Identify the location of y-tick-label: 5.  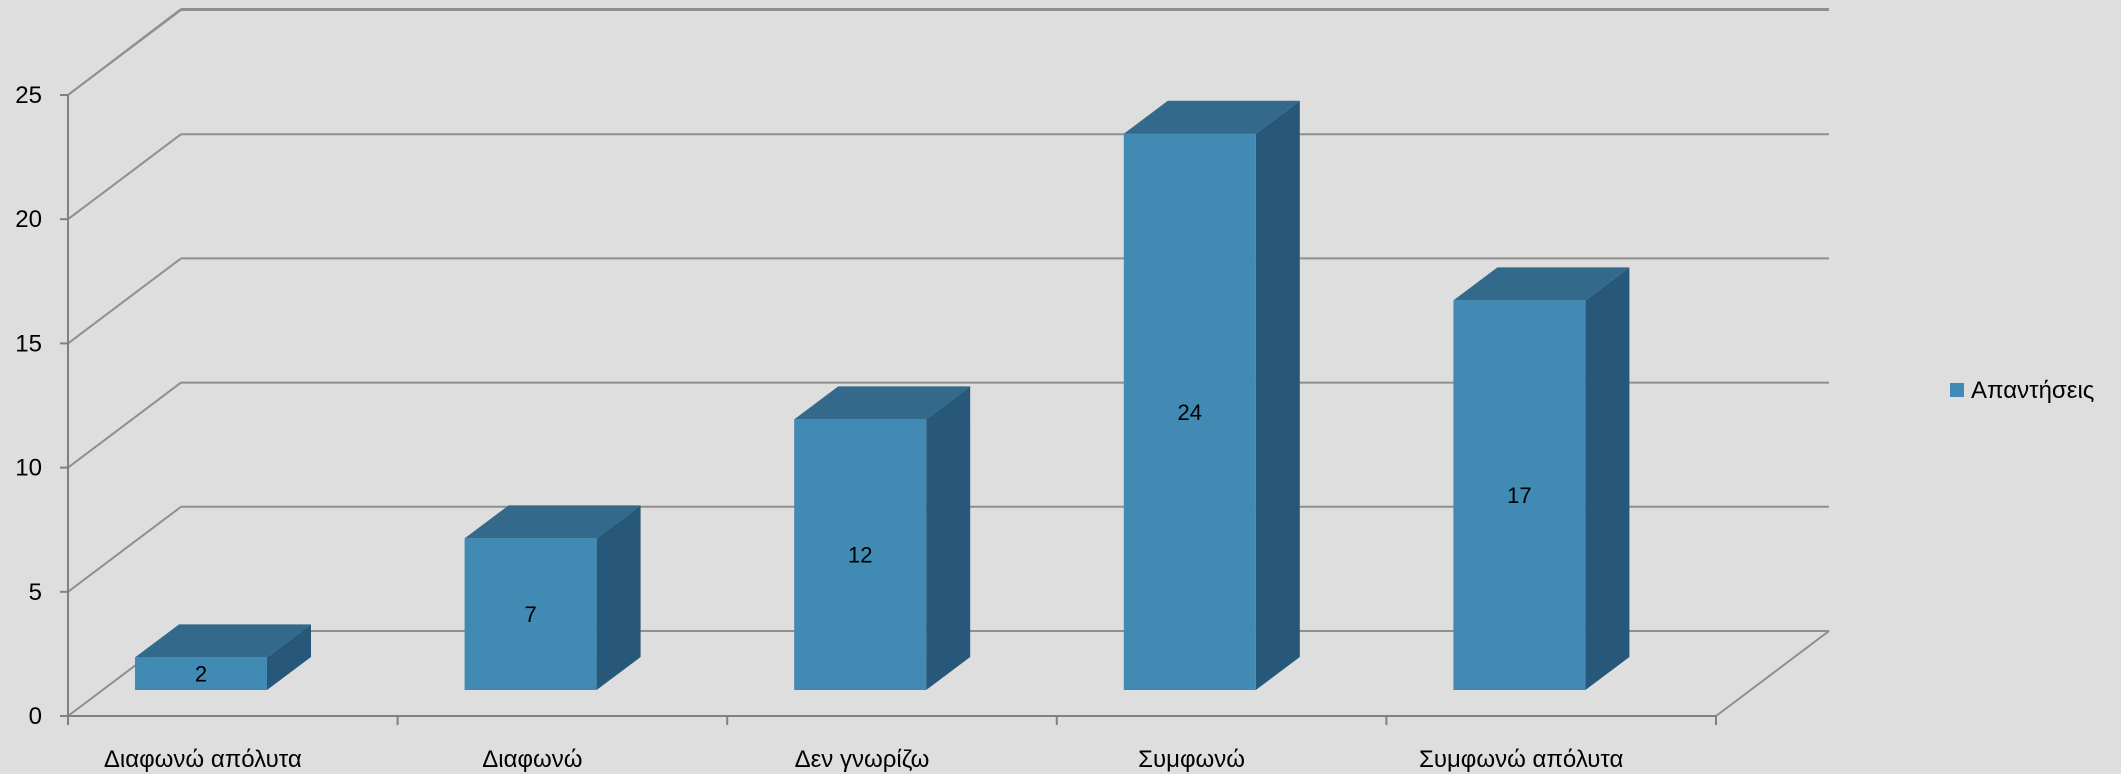
(35, 592).